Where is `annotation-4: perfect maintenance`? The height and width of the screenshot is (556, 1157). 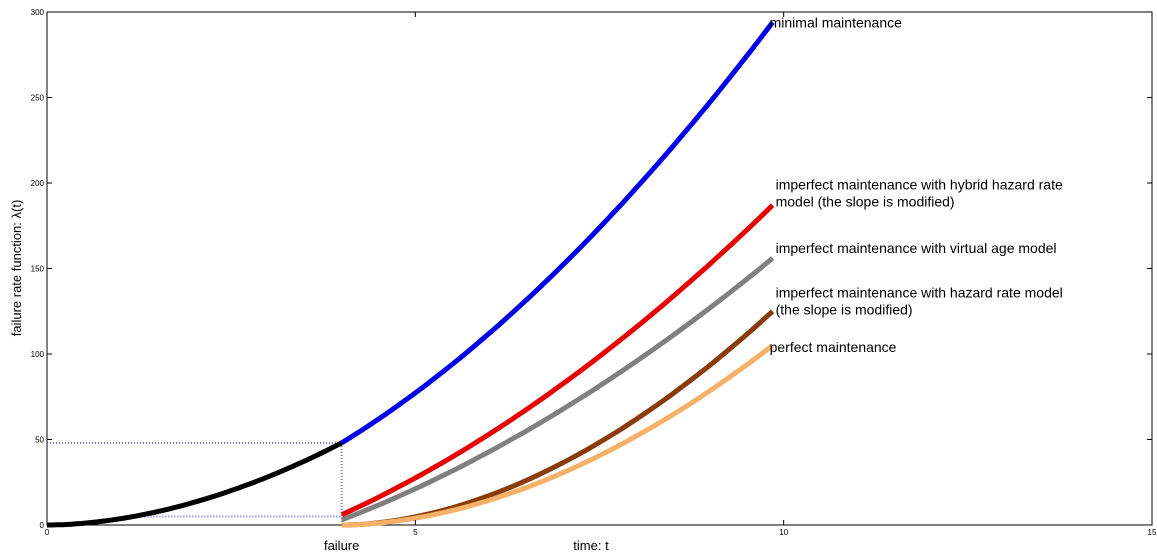
annotation-4: perfect maintenance is located at coordinates (833, 347).